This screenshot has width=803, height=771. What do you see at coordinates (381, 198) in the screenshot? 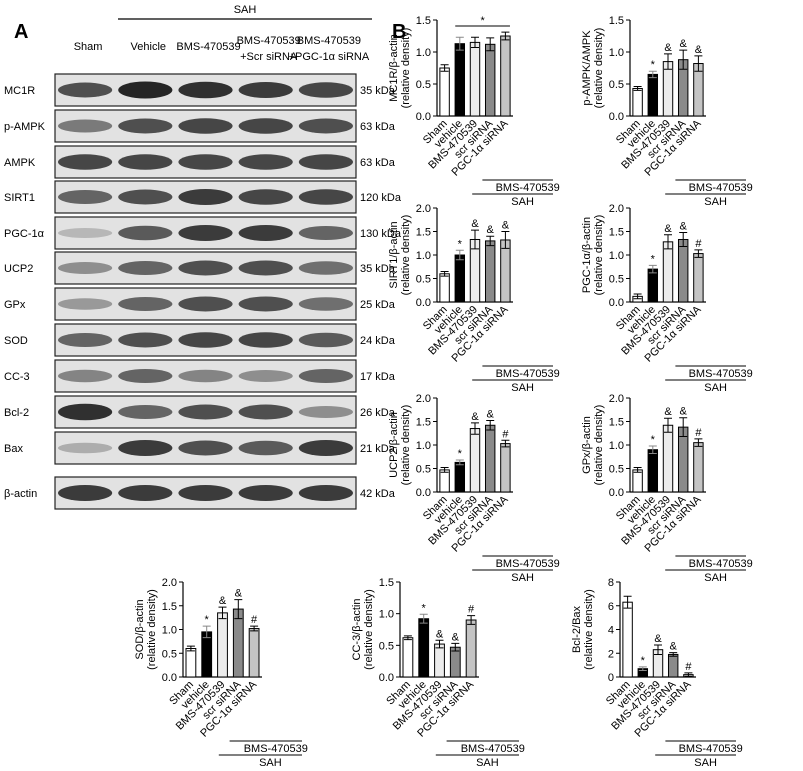
I see `size-label: 120 kDa` at bounding box center [381, 198].